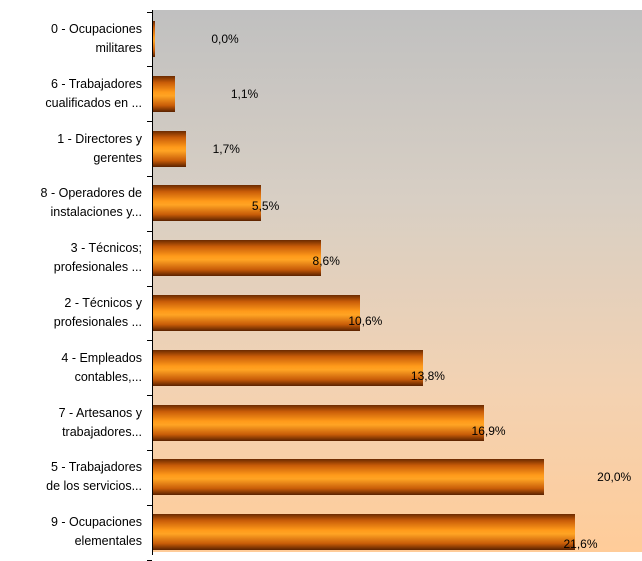 The width and height of the screenshot is (642, 561). Describe the element at coordinates (99, 138) in the screenshot. I see `category-label-line: 1 - Directores y` at that location.